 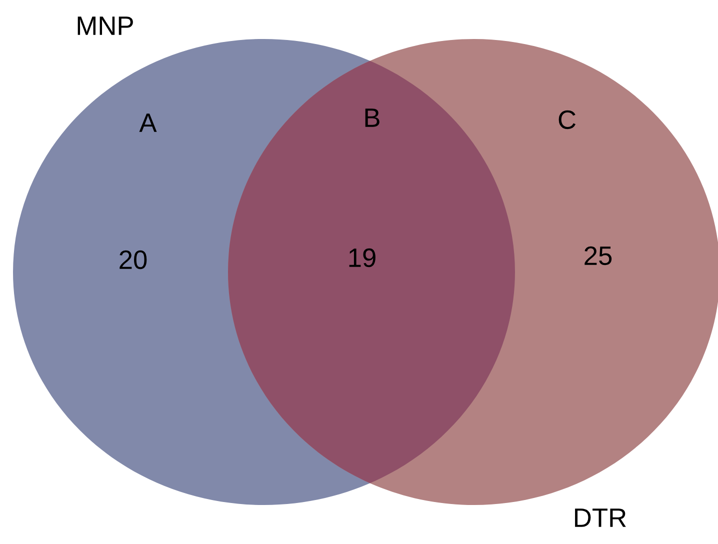 What do you see at coordinates (567, 120) in the screenshot?
I see `category-label: C` at bounding box center [567, 120].